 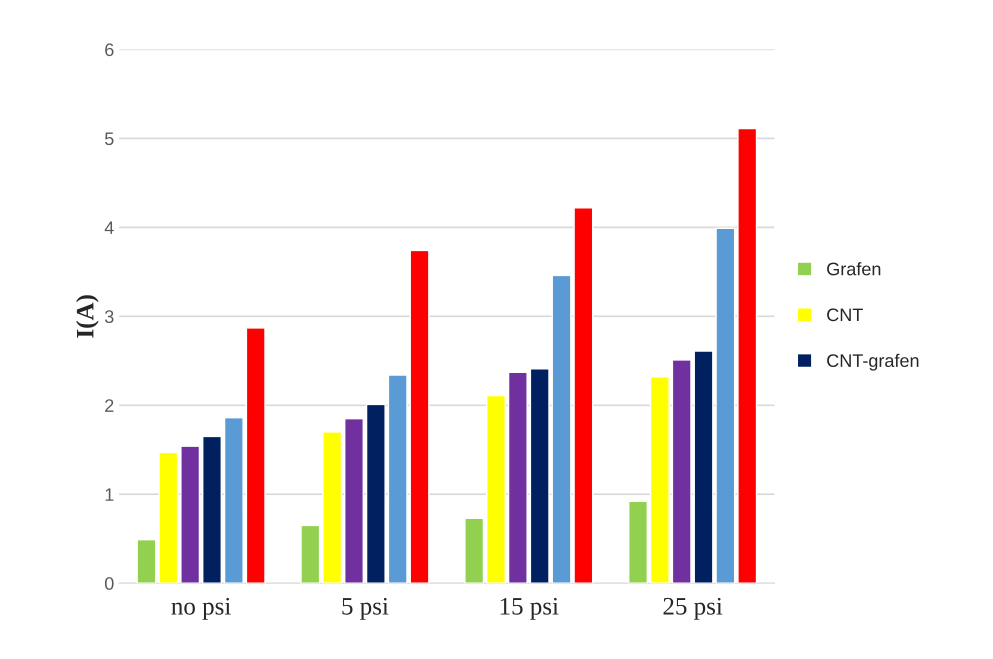 I want to click on y-tick-label: 6, so click(x=109, y=49).